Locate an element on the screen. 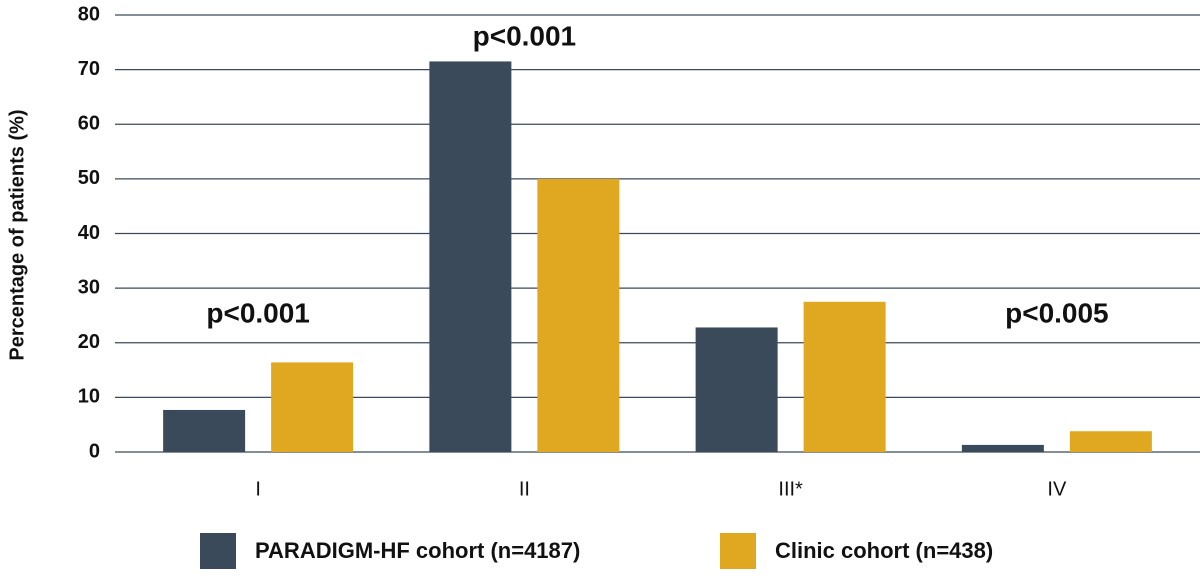 Image resolution: width=1200 pixels, height=578 pixels. y-tick-label: 10 is located at coordinates (89, 397).